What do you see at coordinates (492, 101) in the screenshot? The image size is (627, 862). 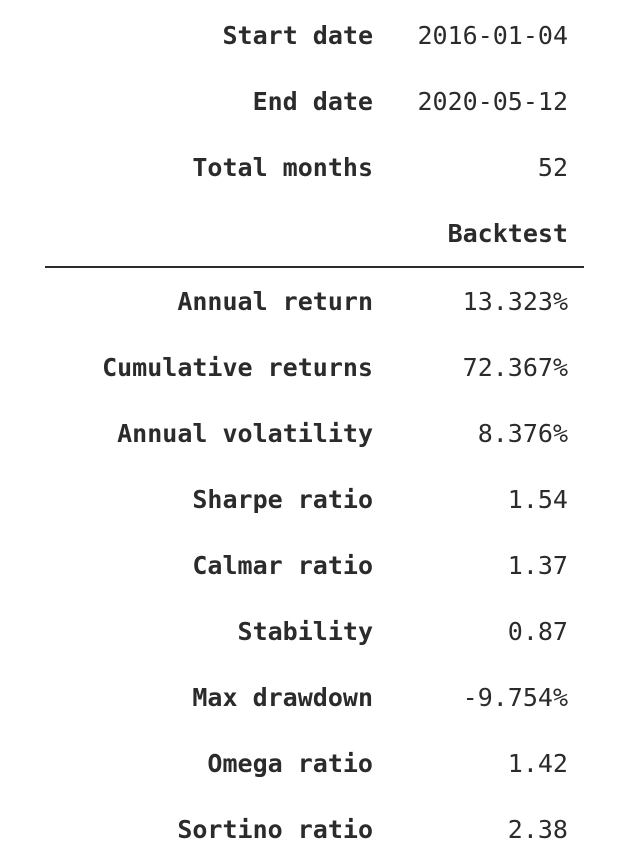 I see `row-value: 2020-05-12` at bounding box center [492, 101].